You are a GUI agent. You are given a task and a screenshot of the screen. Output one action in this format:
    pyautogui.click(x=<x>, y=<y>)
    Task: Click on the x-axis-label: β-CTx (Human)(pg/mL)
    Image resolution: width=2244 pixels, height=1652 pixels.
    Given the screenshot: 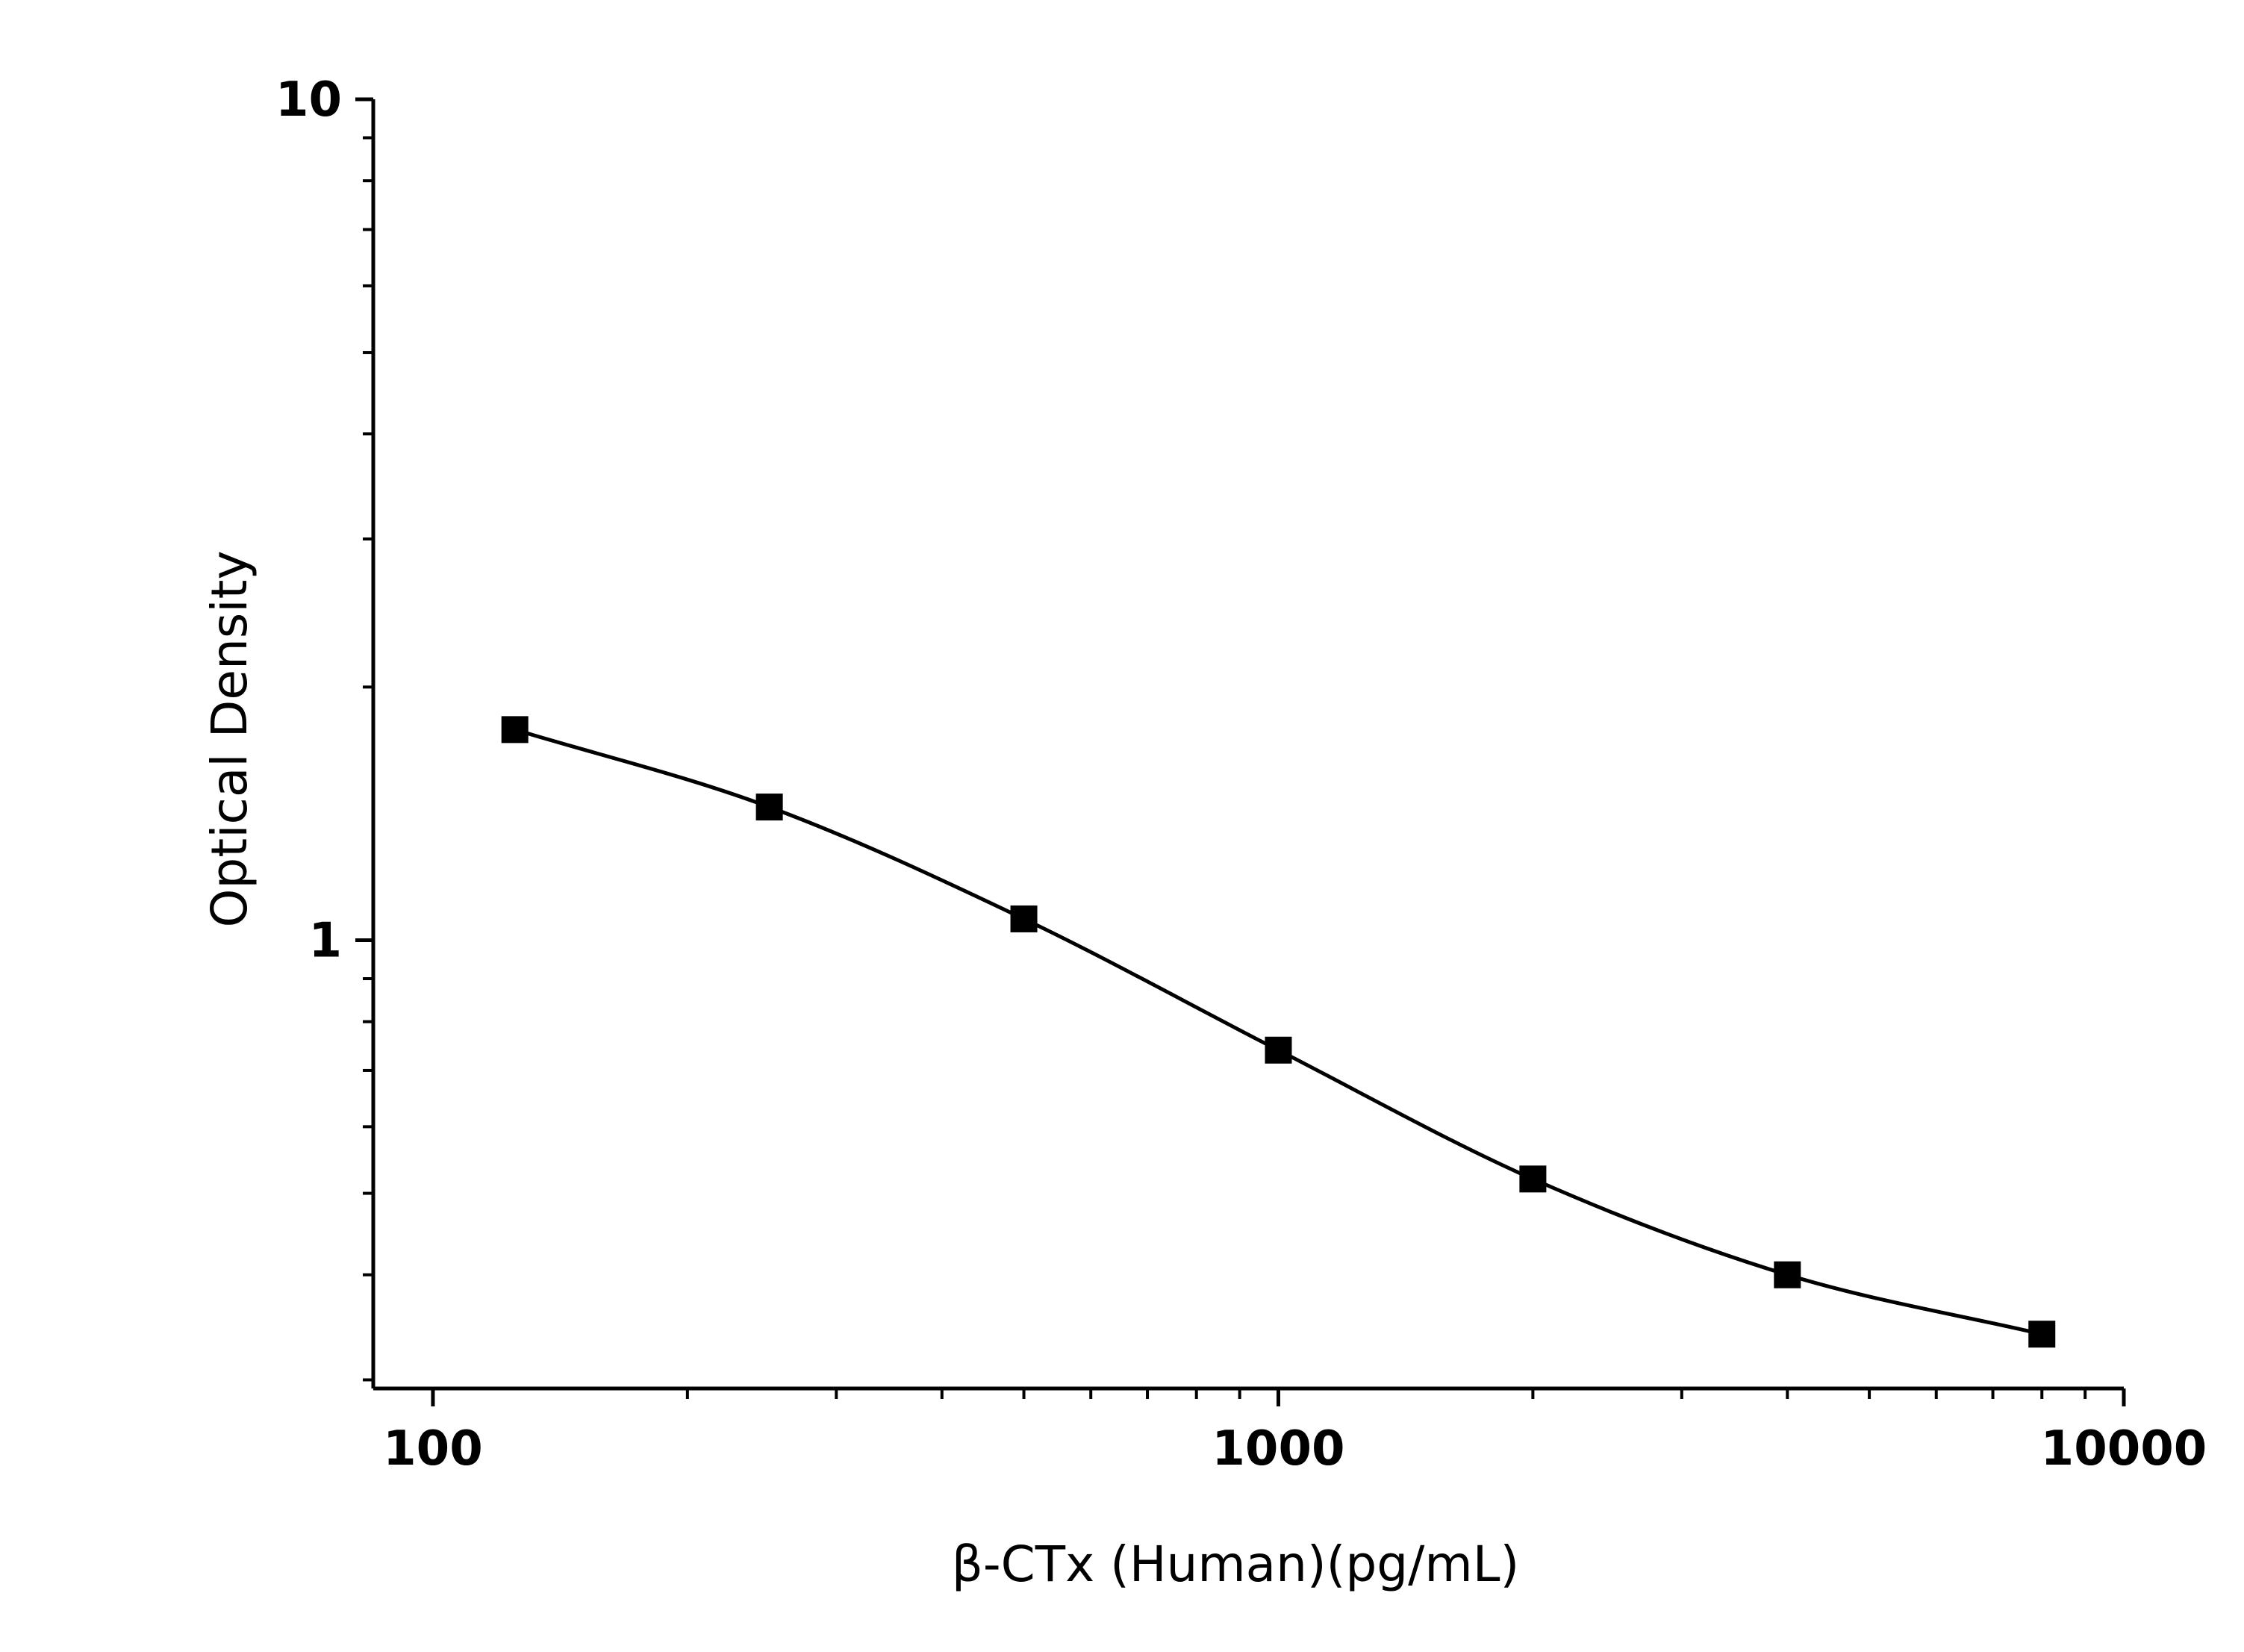 What is the action you would take?
    pyautogui.click(x=1235, y=1565)
    